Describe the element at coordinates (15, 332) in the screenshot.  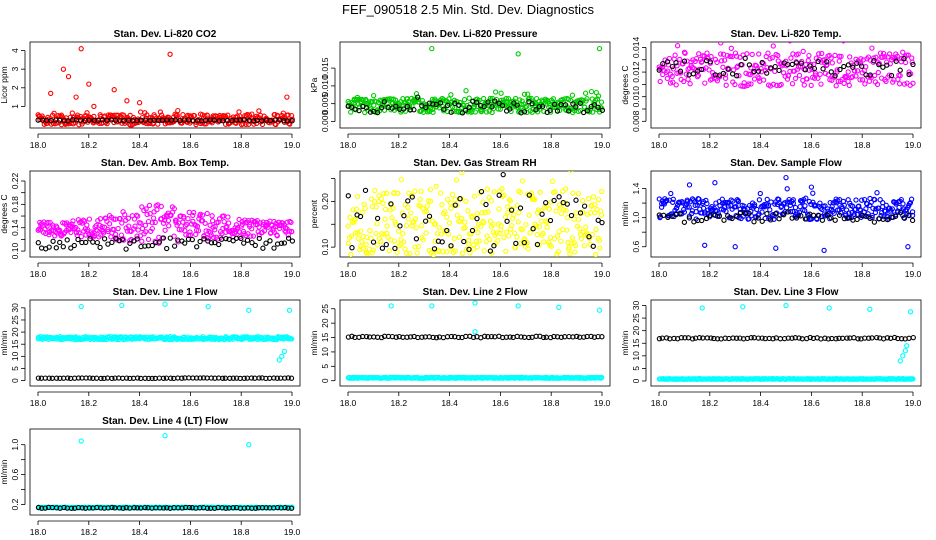
I see `y-tick-label: 20` at that location.